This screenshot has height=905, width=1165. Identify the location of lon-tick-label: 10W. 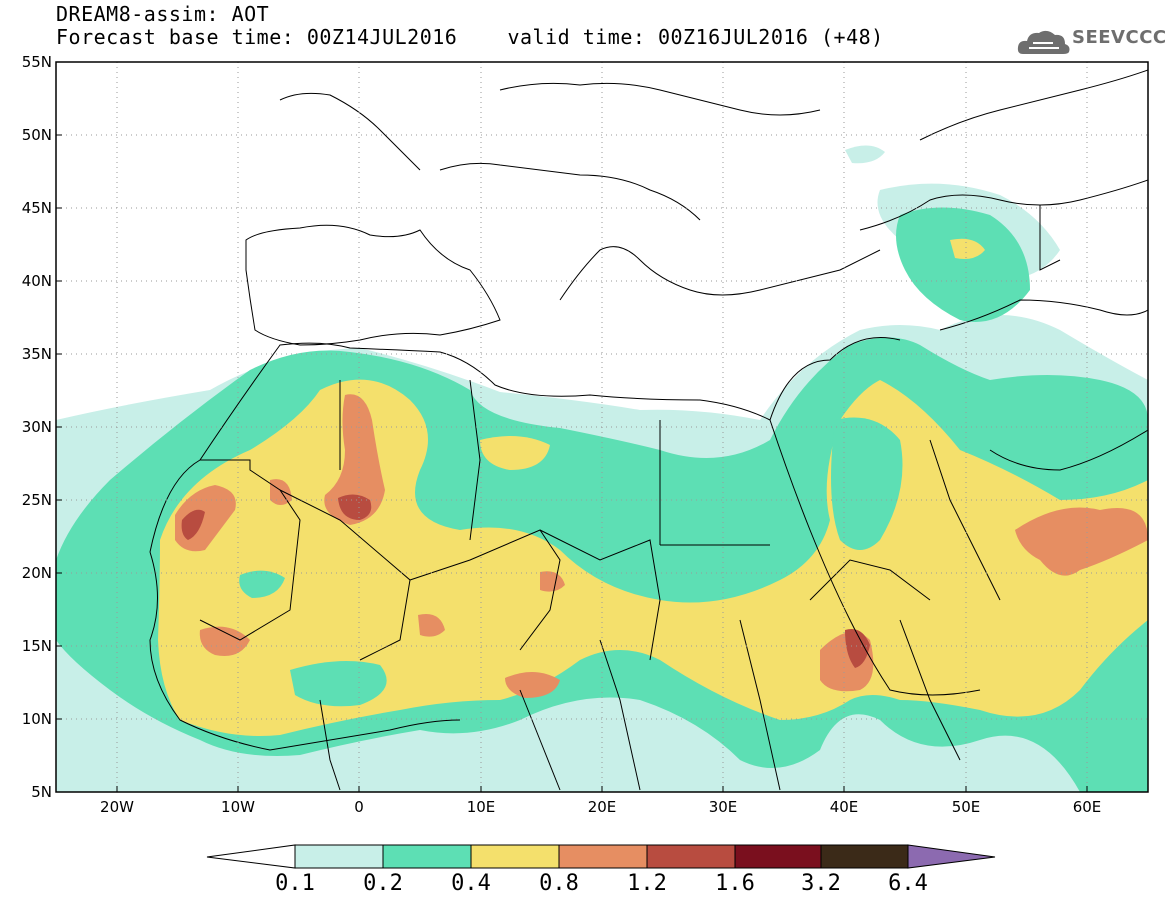
(238, 807).